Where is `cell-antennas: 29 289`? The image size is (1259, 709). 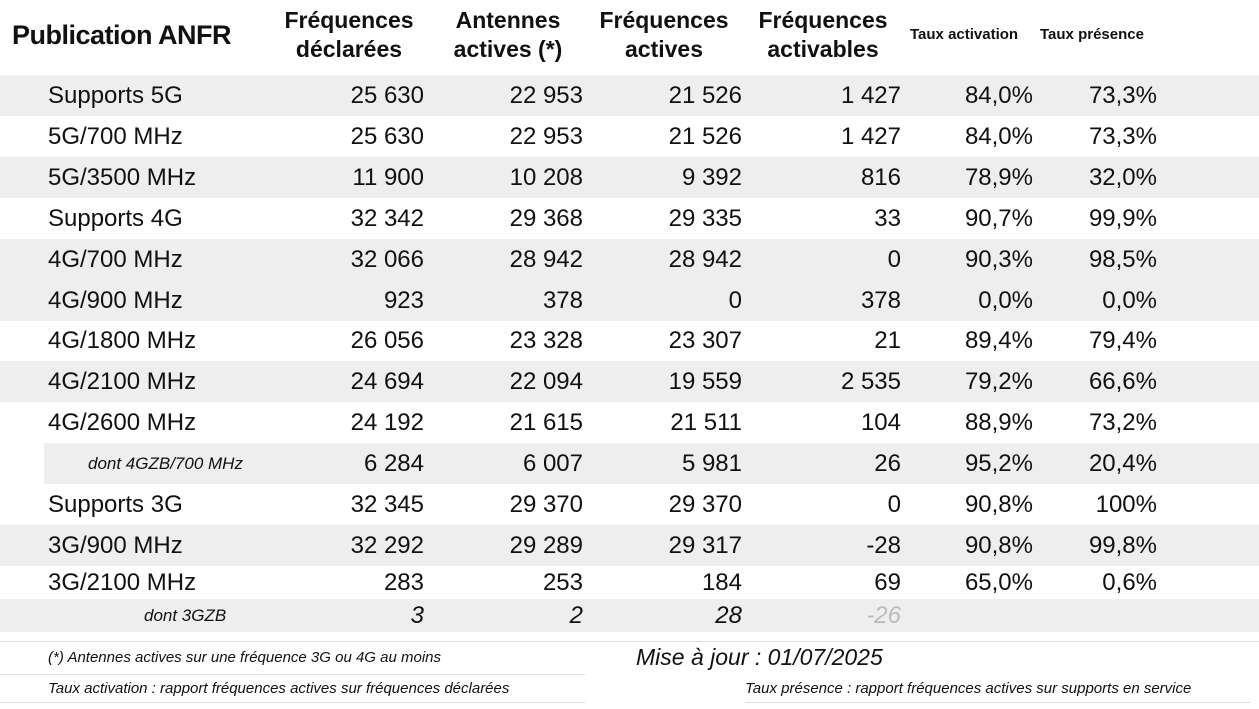
cell-antennas: 29 289 is located at coordinates (546, 545).